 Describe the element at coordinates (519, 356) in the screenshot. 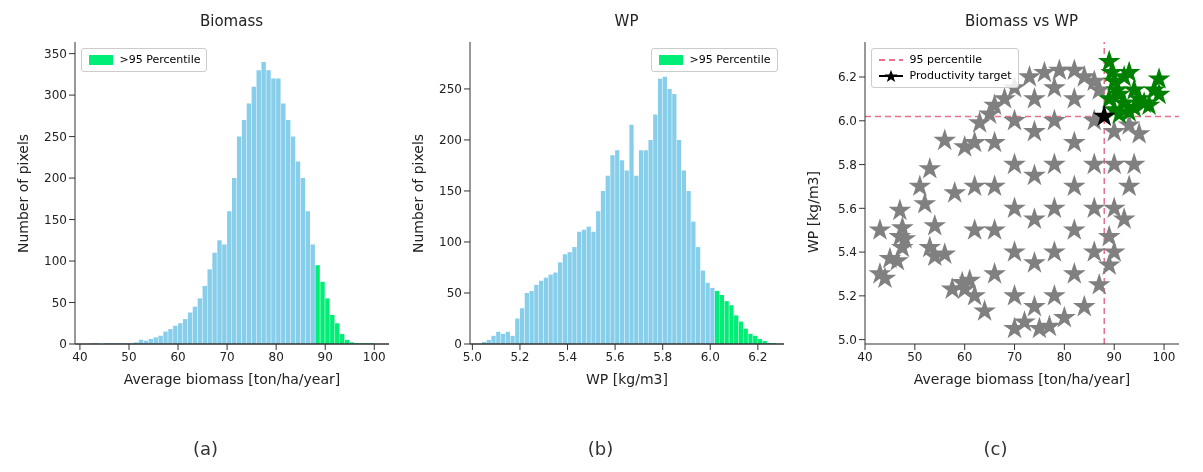

I see `x-tick-label: 5.2` at that location.